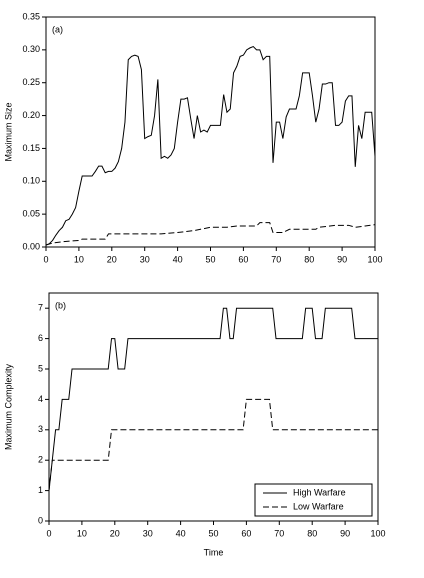 Image resolution: width=424 pixels, height=578 pixels. What do you see at coordinates (319, 492) in the screenshot?
I see `legend-label: High Warfare` at bounding box center [319, 492].